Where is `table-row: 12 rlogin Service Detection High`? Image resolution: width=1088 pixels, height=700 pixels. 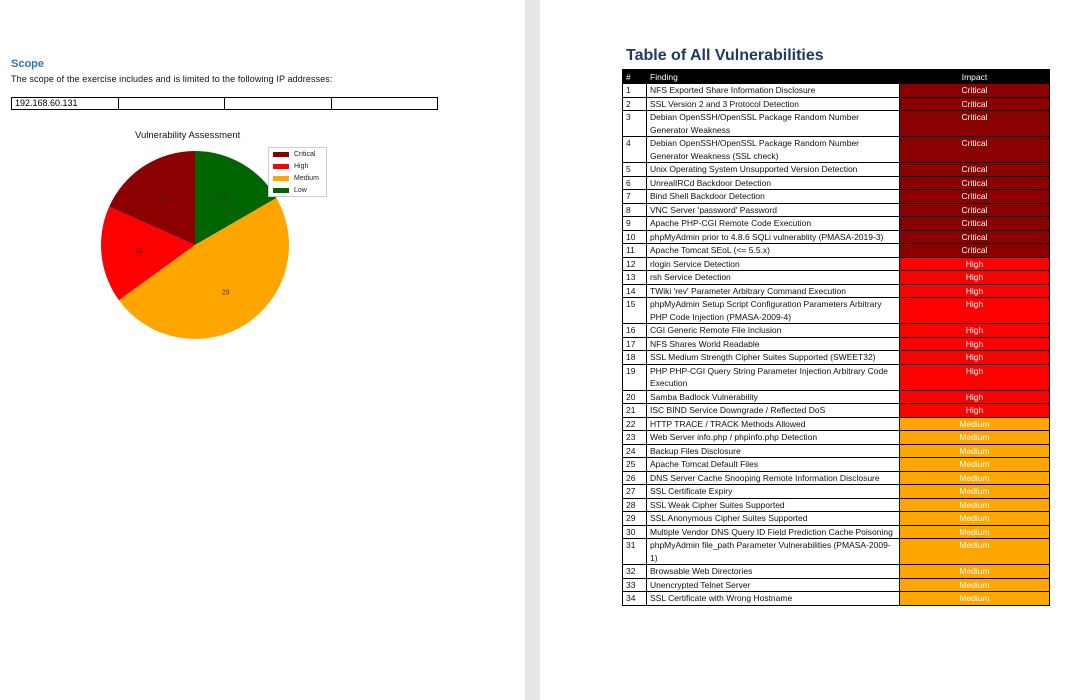 table-row: 12 rlogin Service Detection High is located at coordinates (836, 263).